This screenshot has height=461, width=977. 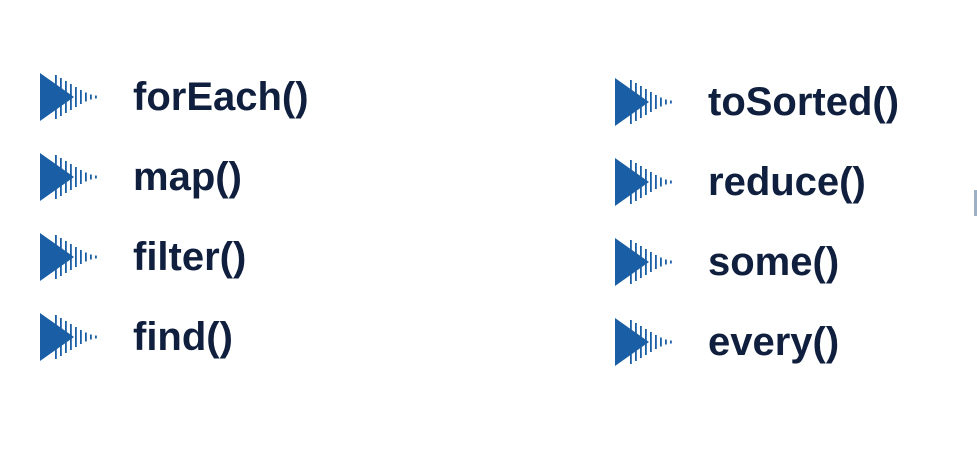 What do you see at coordinates (975, 203) in the screenshot?
I see `edge-mark` at bounding box center [975, 203].